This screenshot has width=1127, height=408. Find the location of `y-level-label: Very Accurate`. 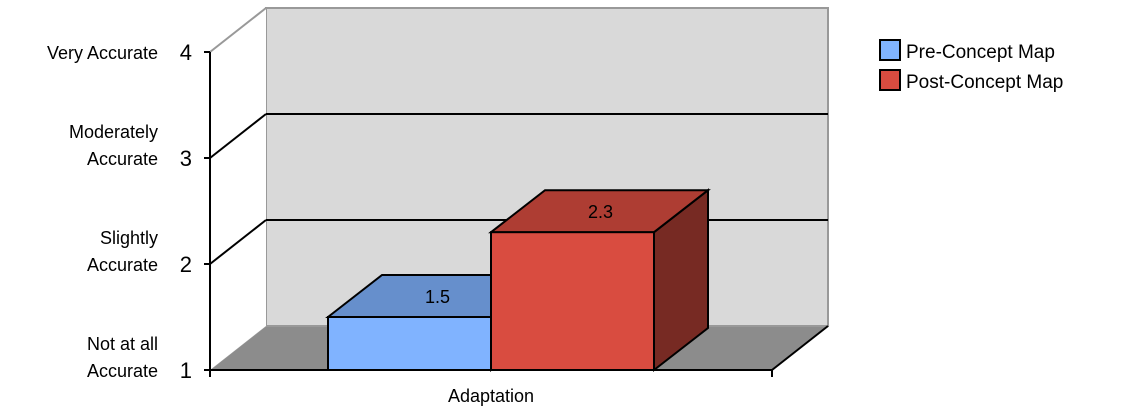

y-level-label: Very Accurate is located at coordinates (102, 53).